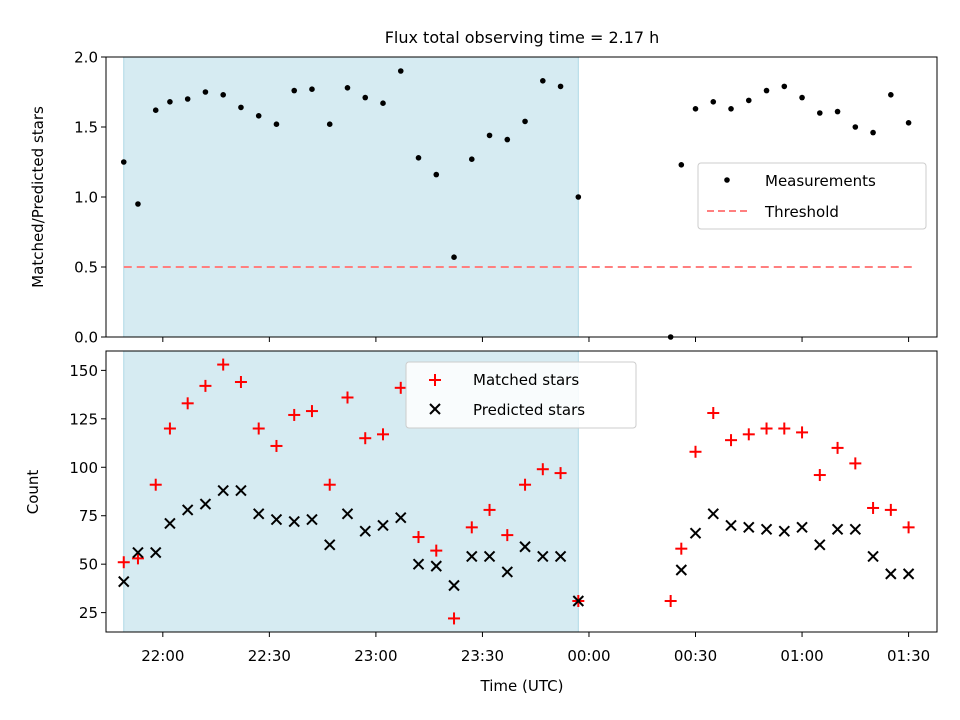  What do you see at coordinates (908, 656) in the screenshot?
I see `x-tick-label: 01:30` at bounding box center [908, 656].